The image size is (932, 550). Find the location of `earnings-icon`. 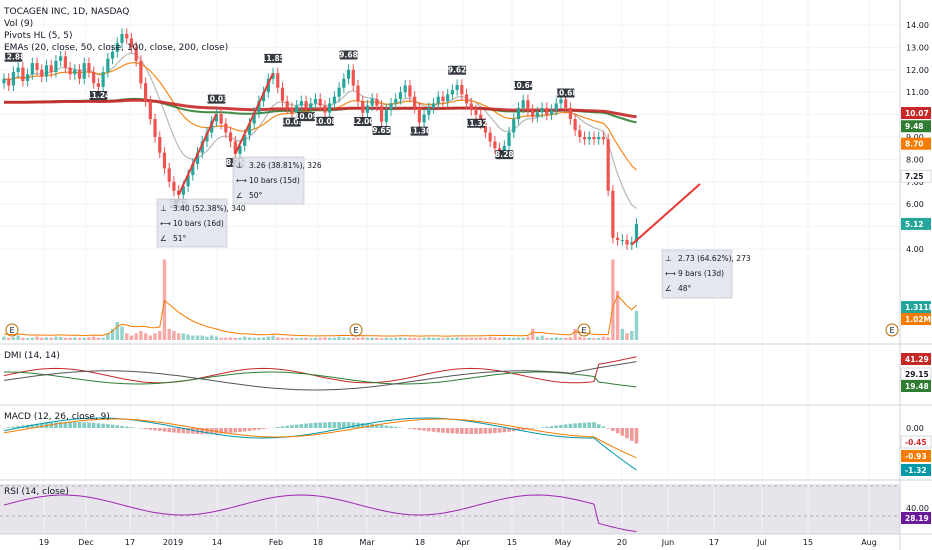

earnings-icon is located at coordinates (12, 330).